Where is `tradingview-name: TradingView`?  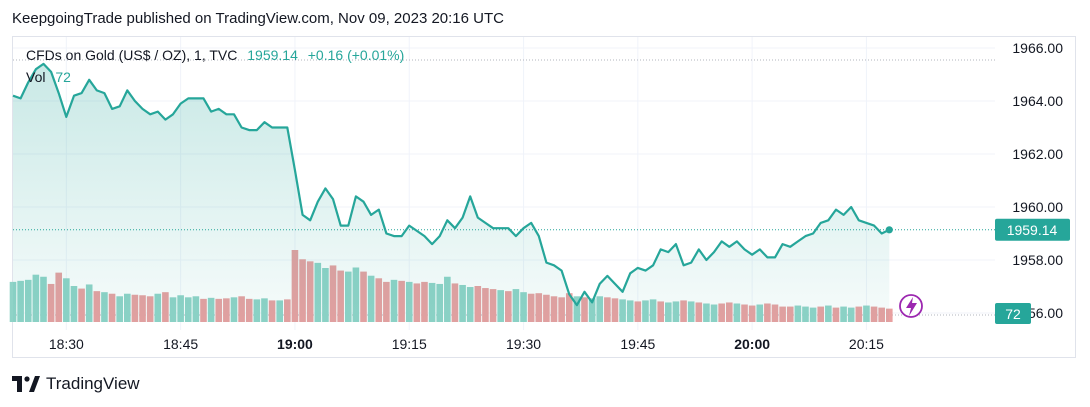 tradingview-name: TradingView is located at coordinates (93, 383).